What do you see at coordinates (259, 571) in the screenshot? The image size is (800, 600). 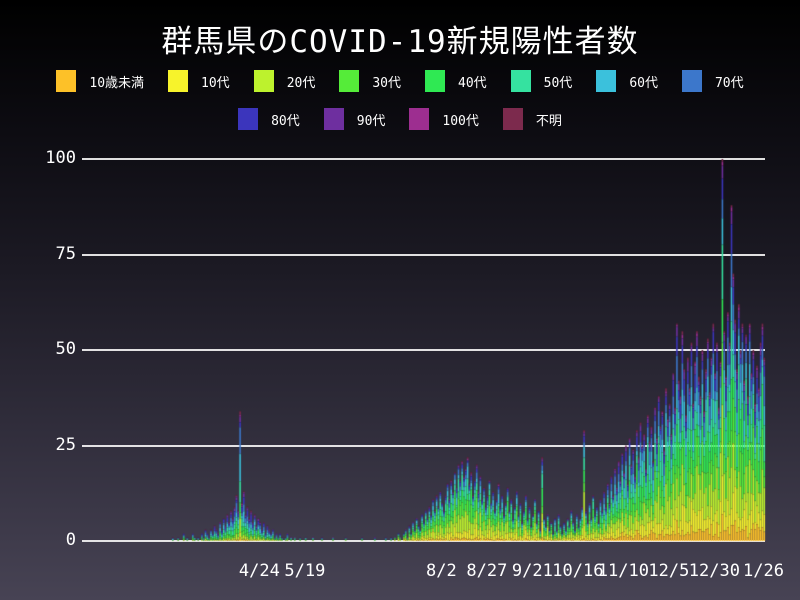 I see `x-tick-label-4/24: 4/24` at bounding box center [259, 571].